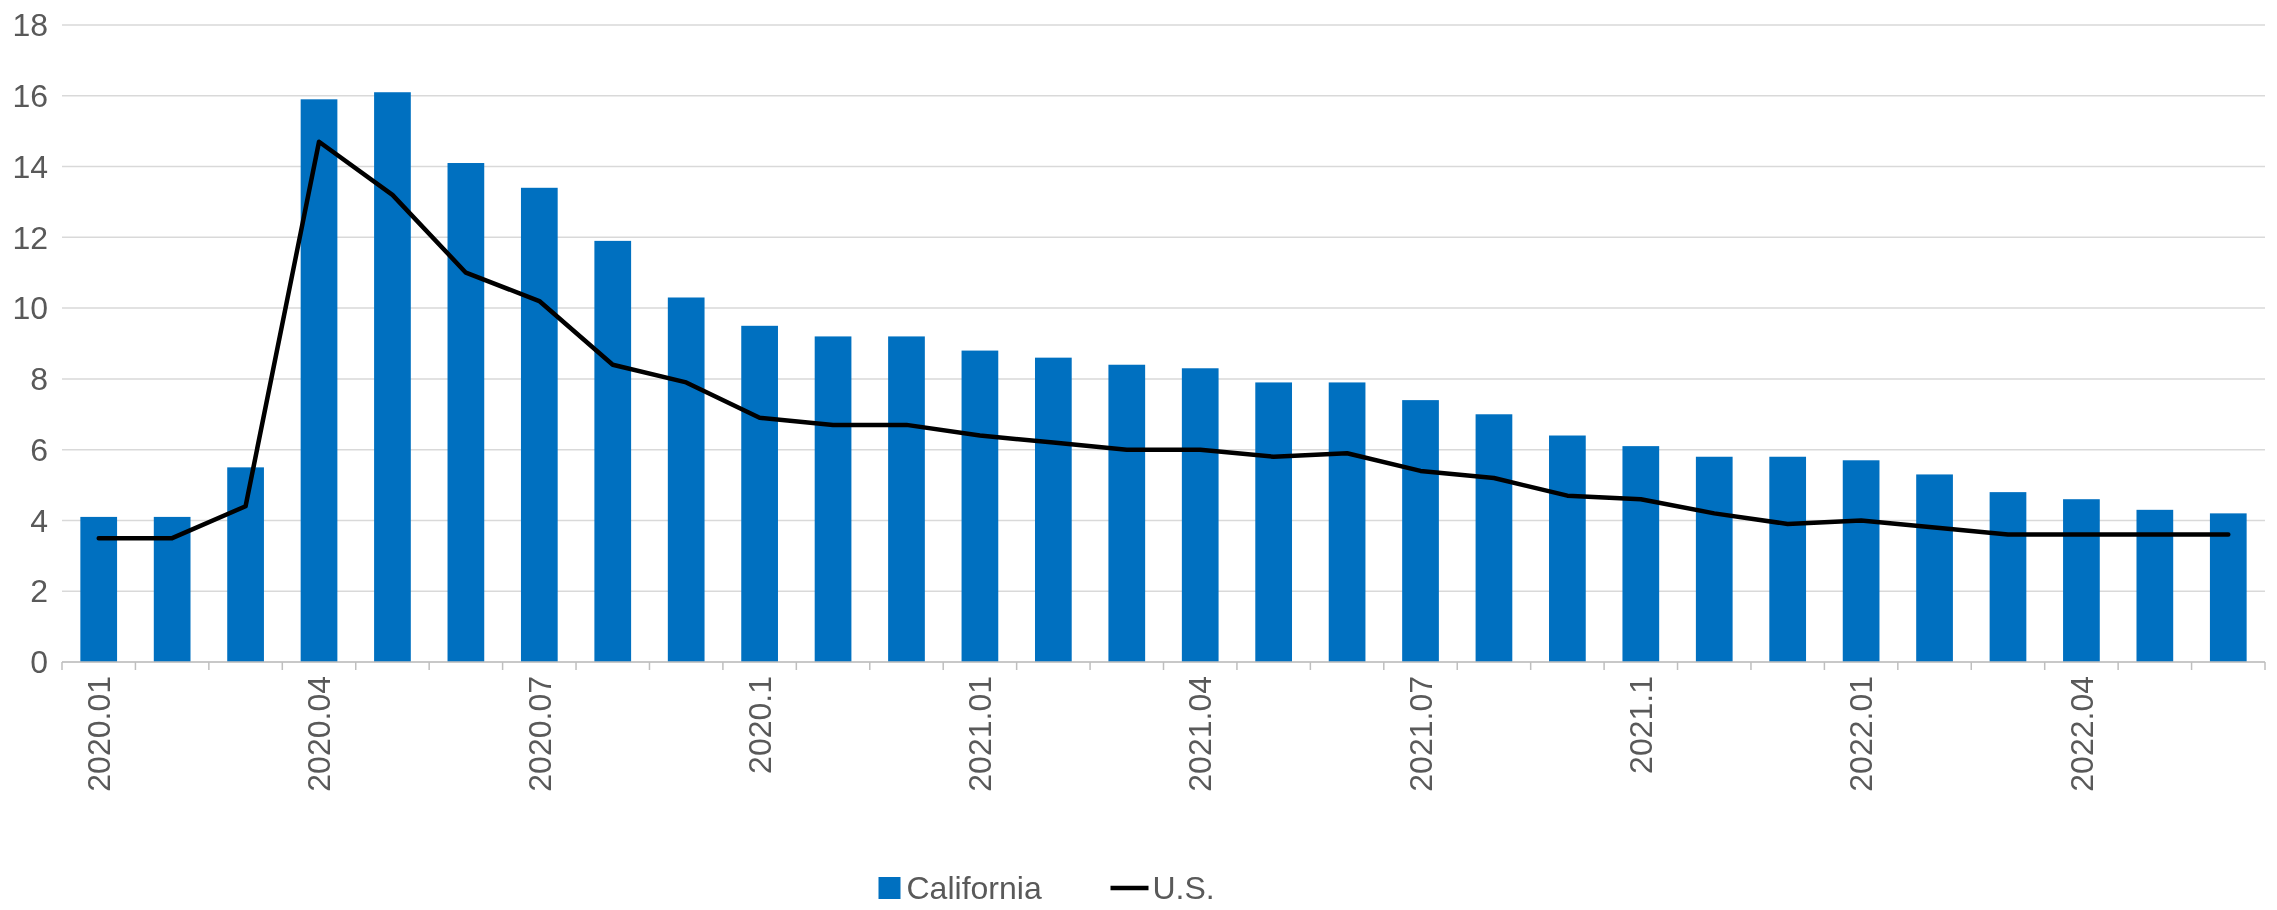 The image size is (2277, 910). Describe the element at coordinates (30, 308) in the screenshot. I see `y-tick-label: 10` at that location.